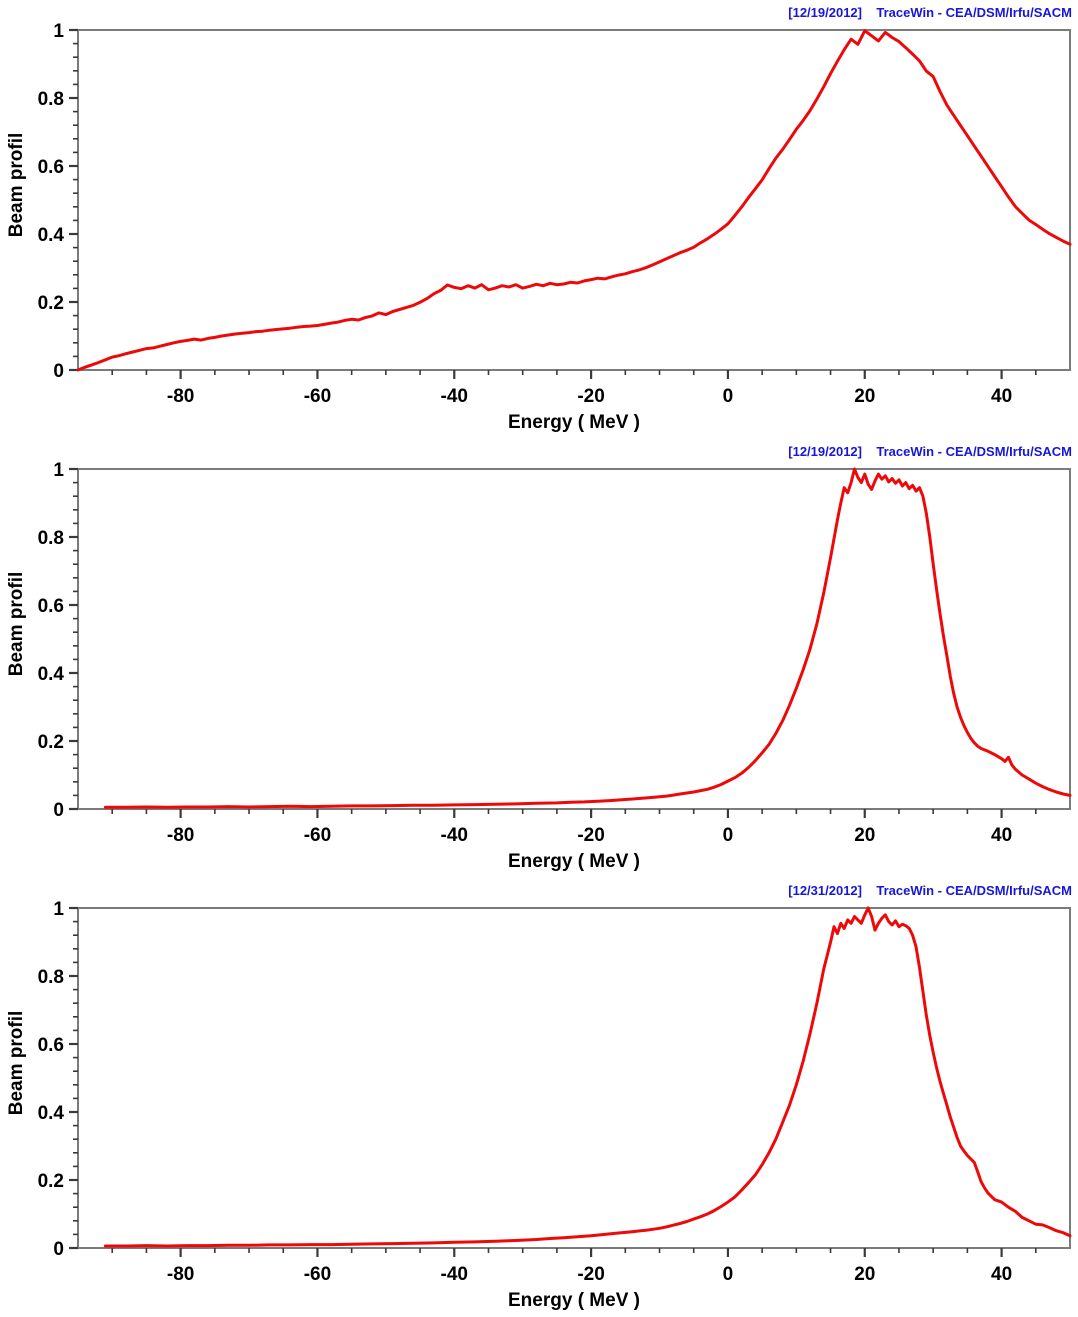 The height and width of the screenshot is (1317, 1078). What do you see at coordinates (825, 890) in the screenshot?
I see `plot-date-stamp: [12/31/2012]` at bounding box center [825, 890].